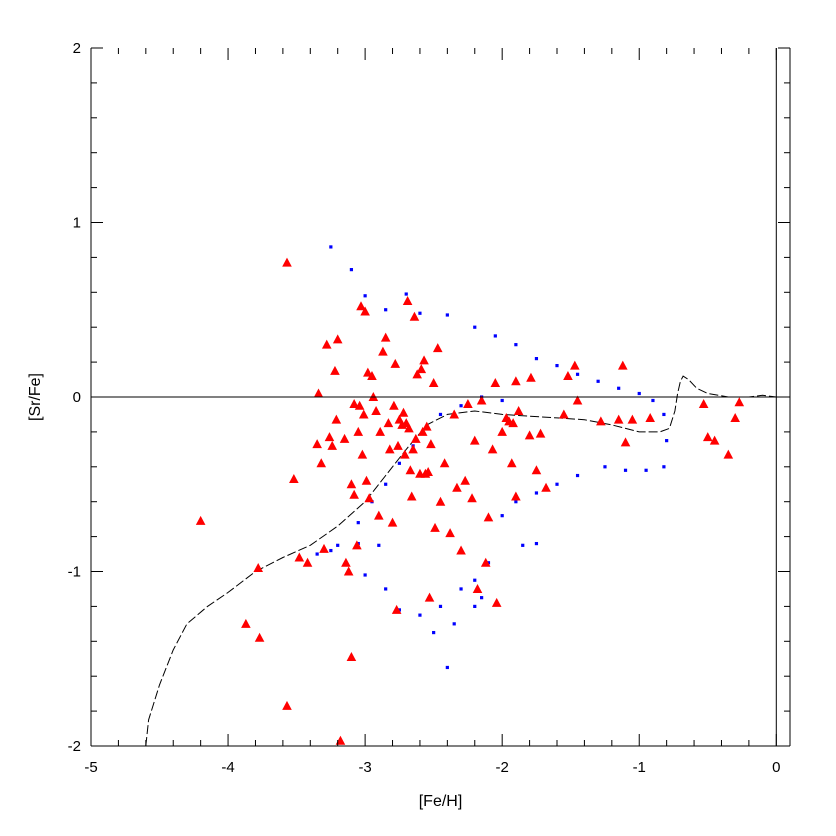 Image resolution: width=836 pixels, height=836 pixels. Describe the element at coordinates (77, 223) in the screenshot. I see `y-tick-label: 1` at that location.